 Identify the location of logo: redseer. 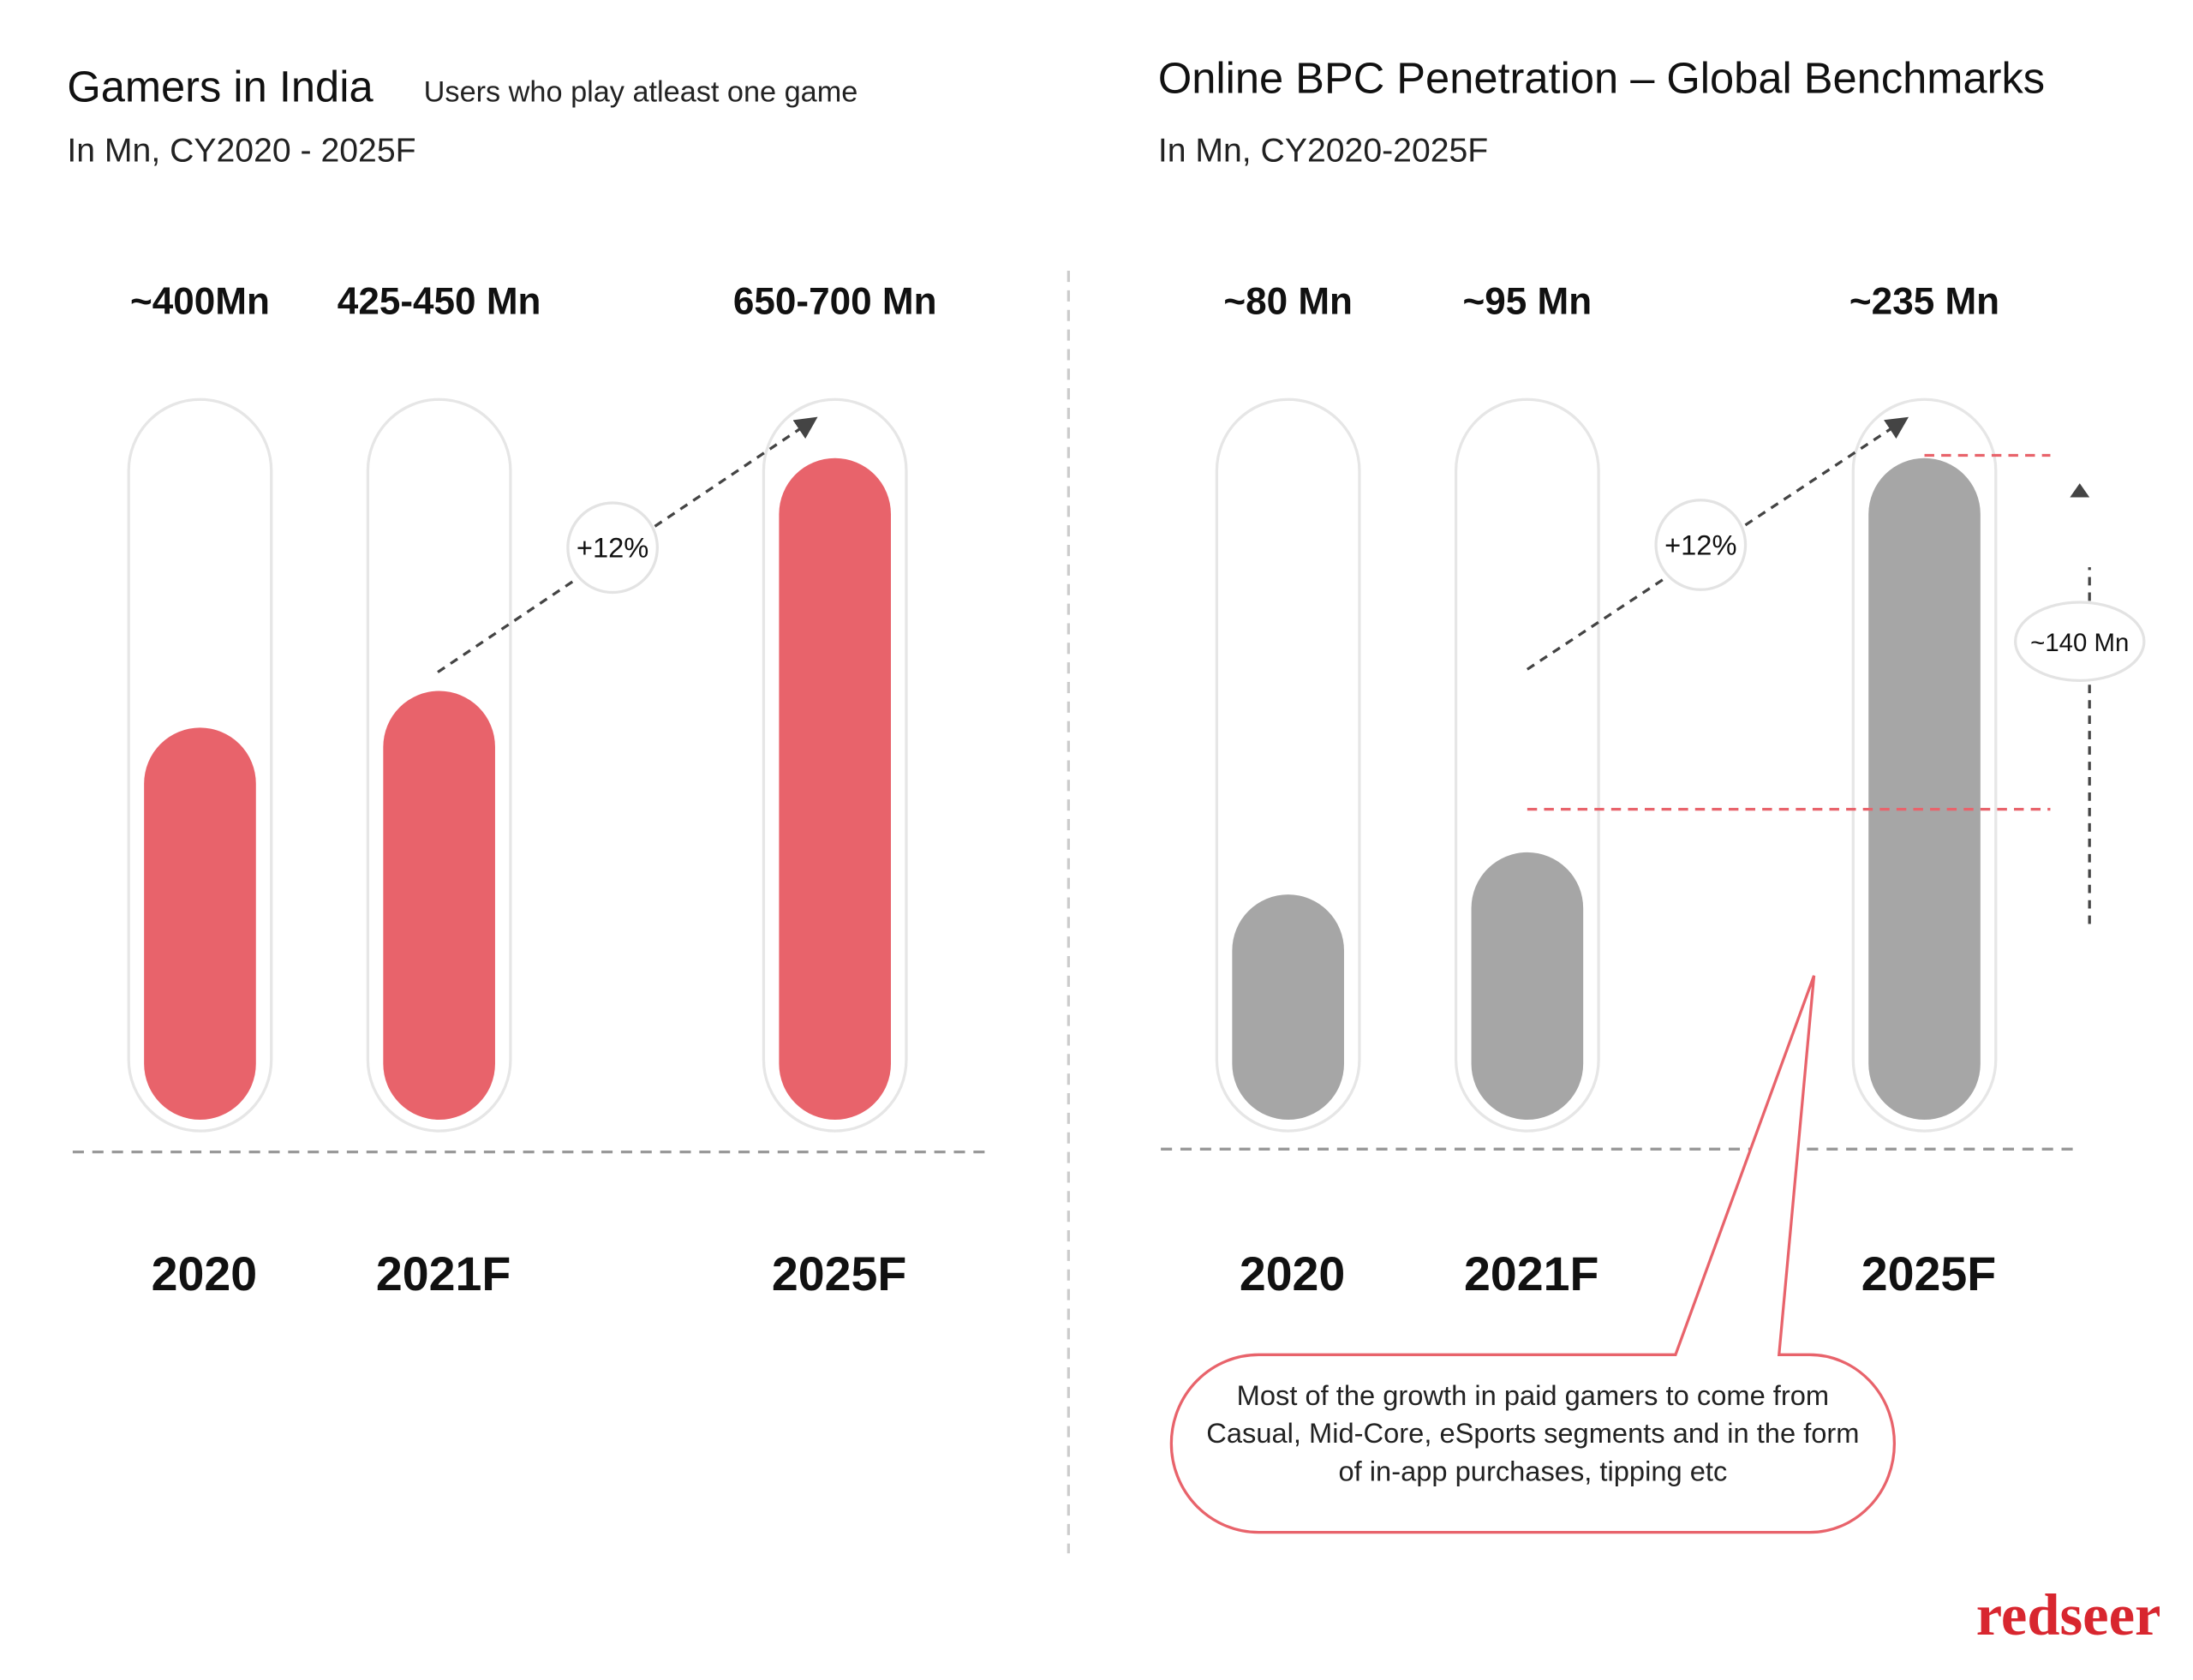
(2068, 1614).